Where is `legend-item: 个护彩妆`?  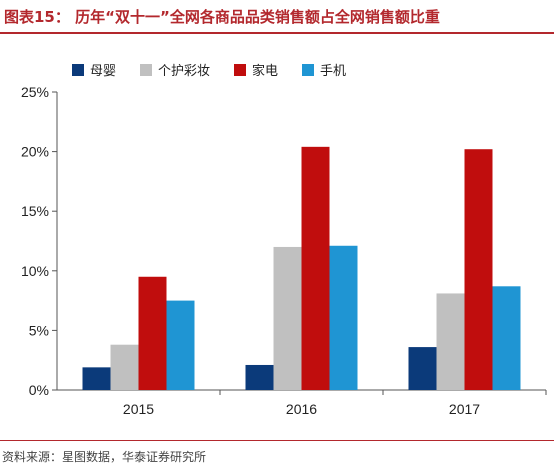
legend-item: 个护彩妆 is located at coordinates (175, 69).